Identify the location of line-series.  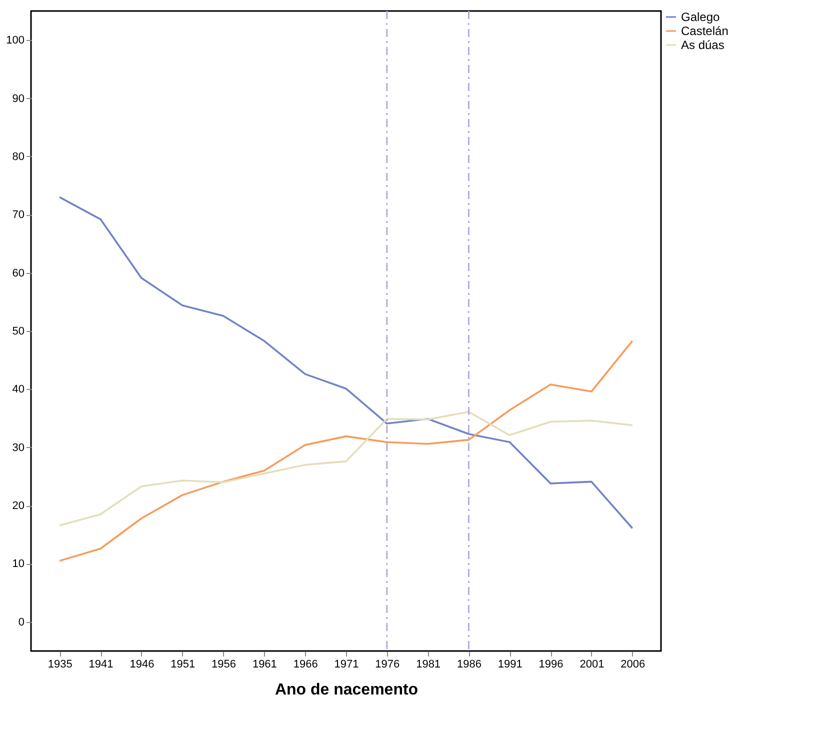
(346, 468).